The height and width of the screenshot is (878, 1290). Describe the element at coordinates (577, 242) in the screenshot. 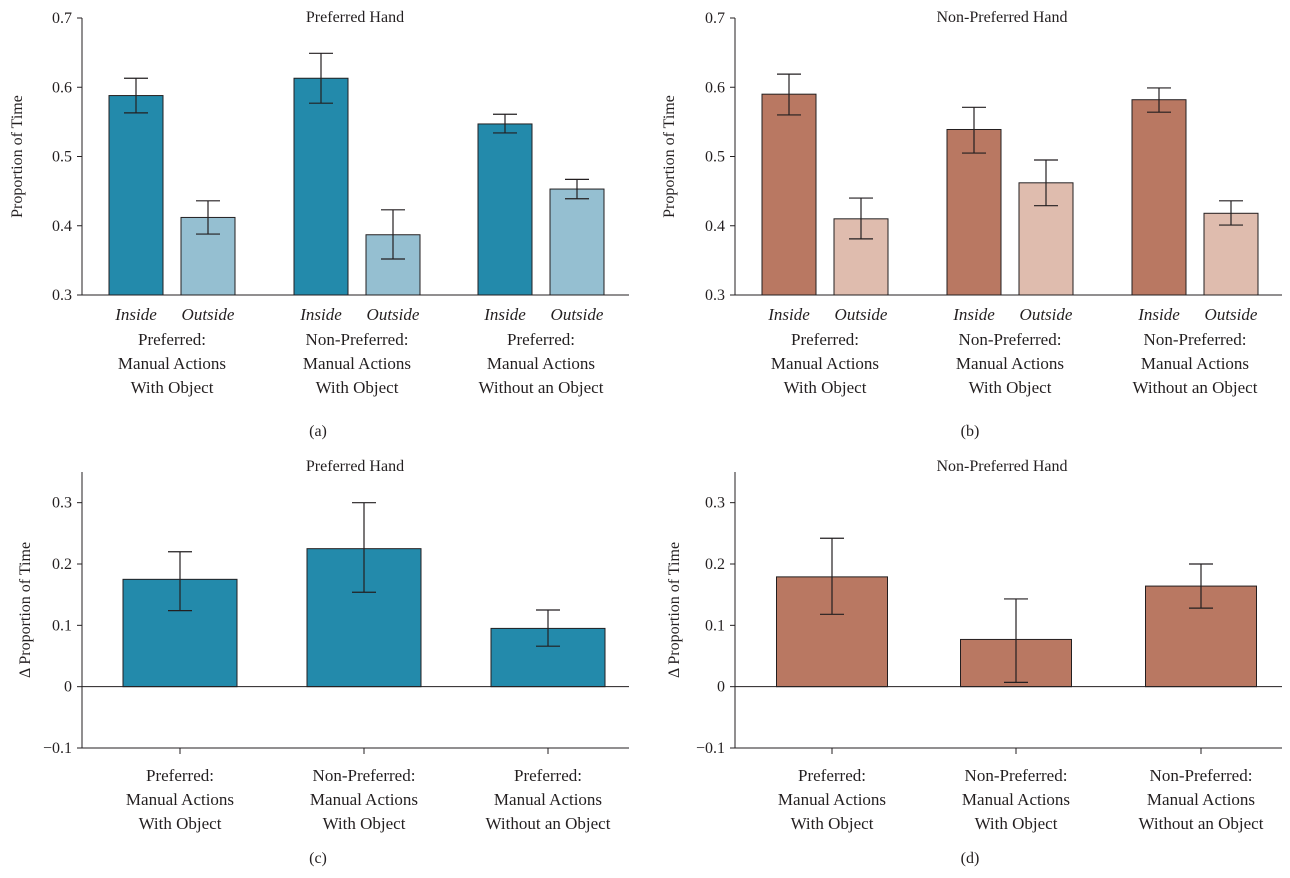

I see `bar-outside` at that location.